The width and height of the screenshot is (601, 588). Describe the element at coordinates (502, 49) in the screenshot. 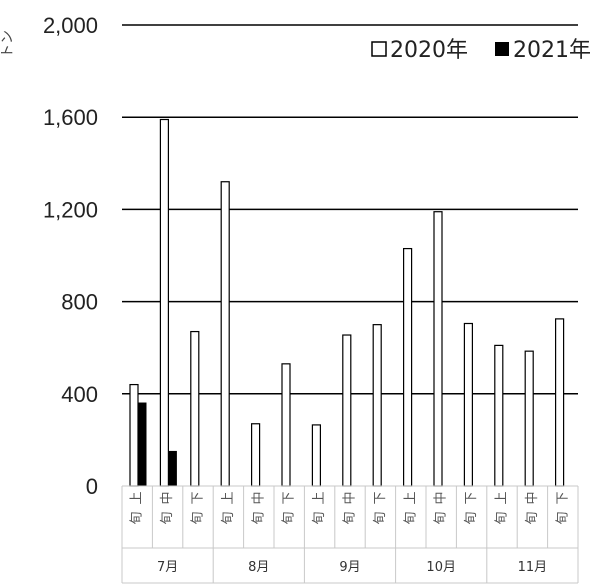

I see `legend-swatch-2021` at that location.